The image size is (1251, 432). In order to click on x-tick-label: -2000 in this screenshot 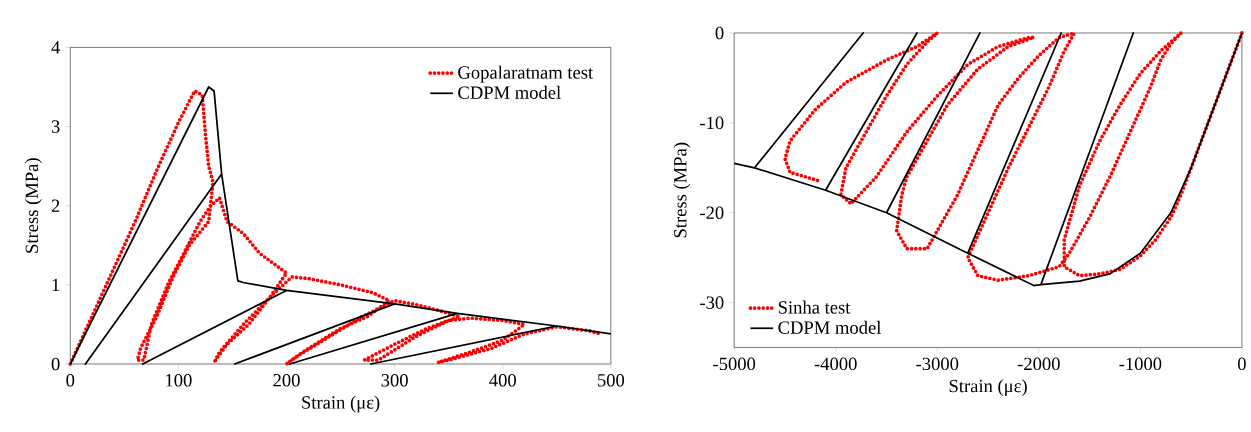, I will do `click(1038, 364)`.